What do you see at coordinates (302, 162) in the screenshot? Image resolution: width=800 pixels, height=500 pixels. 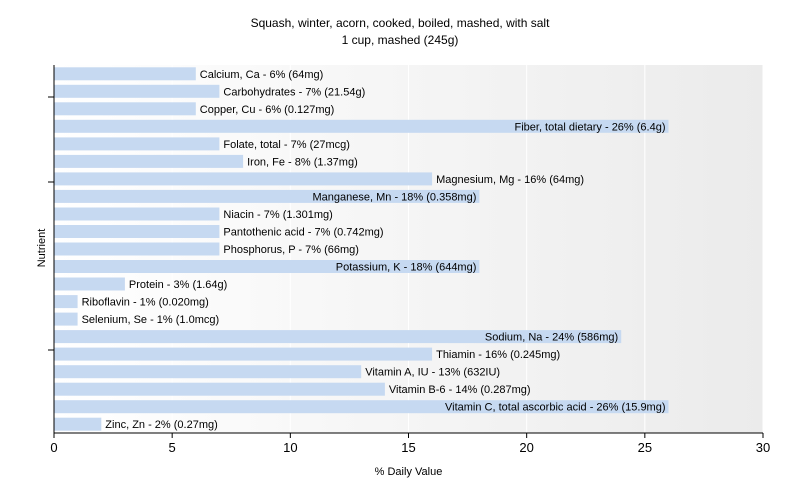 I see `bar-label: Iron, Fe - 8% (1.37mg)` at bounding box center [302, 162].